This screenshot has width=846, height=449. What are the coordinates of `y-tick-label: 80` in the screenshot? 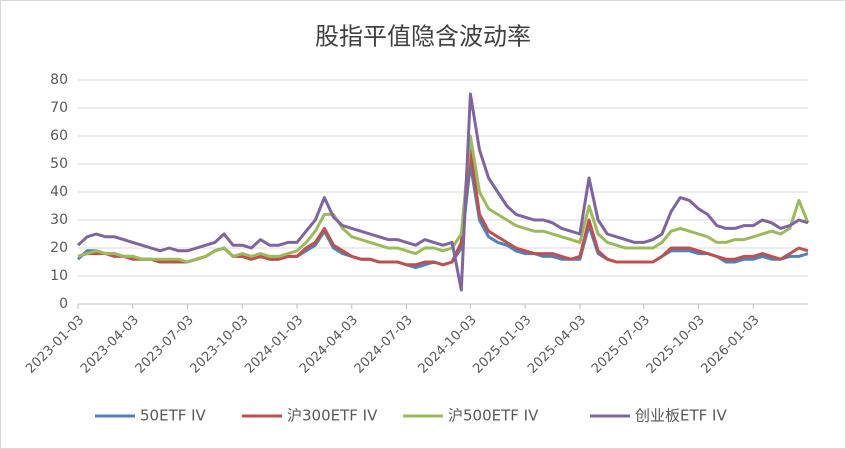 It's located at (59, 80).